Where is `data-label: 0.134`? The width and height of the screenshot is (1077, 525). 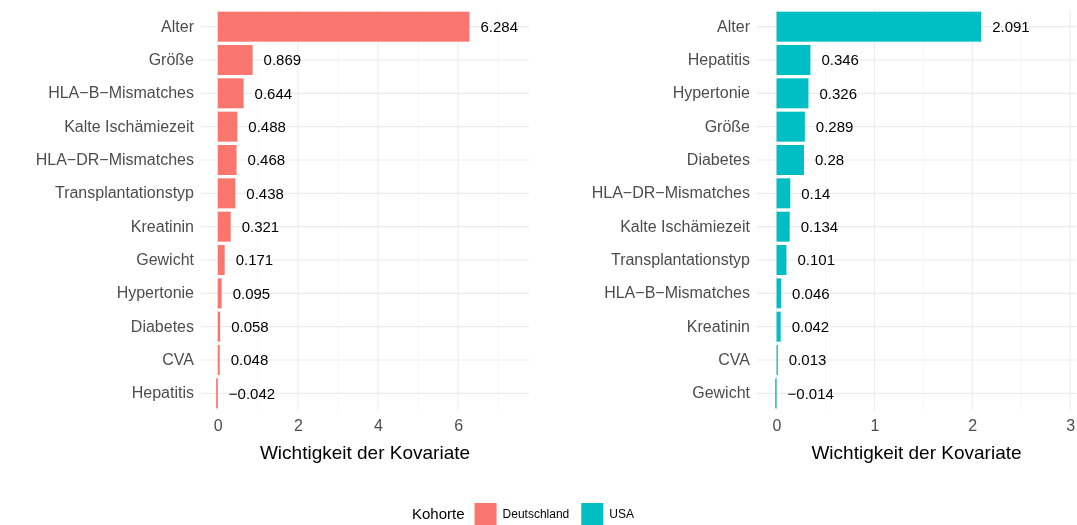
data-label: 0.134 is located at coordinates (819, 226).